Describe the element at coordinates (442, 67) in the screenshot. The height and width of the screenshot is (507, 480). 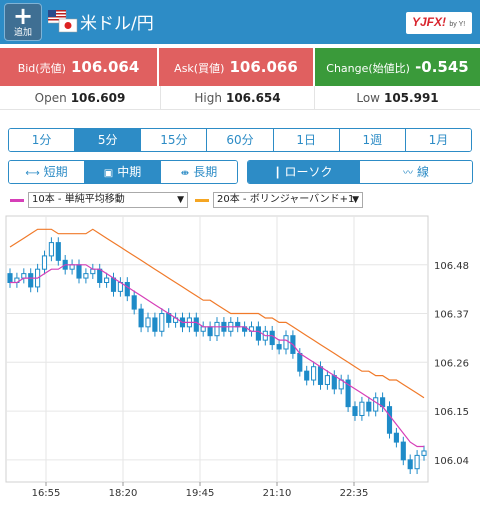
I see `change-value: -0.545` at that location.